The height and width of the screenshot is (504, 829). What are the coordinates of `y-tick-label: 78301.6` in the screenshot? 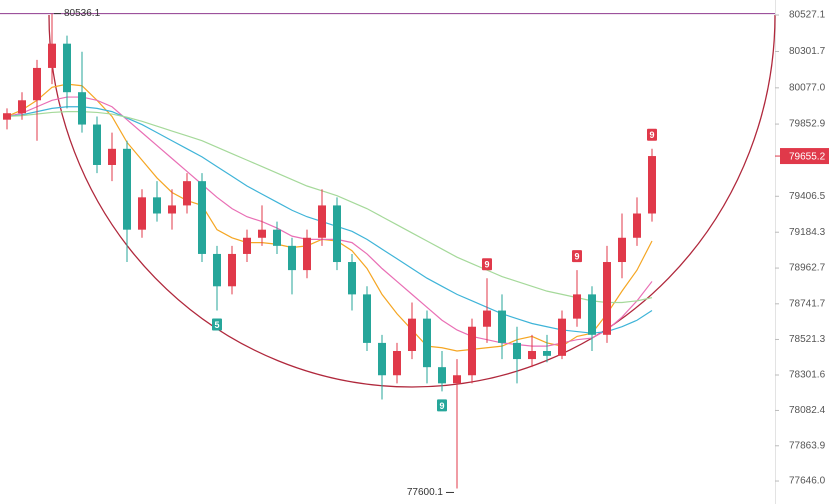 It's located at (807, 375).